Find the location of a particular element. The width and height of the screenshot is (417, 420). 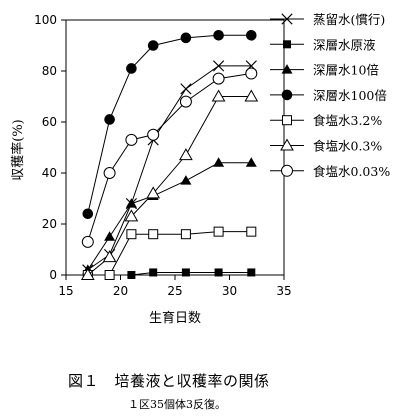

x-tick-label: 20 is located at coordinates (120, 291).